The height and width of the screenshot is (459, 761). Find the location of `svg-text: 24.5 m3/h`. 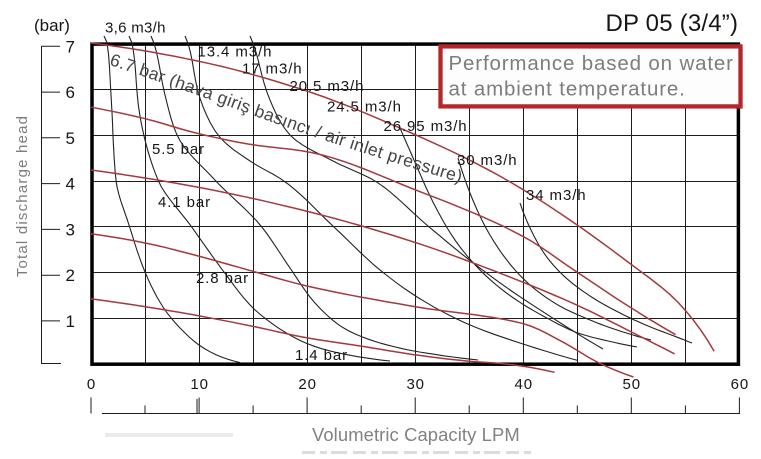

svg-text: 24.5 m3/h is located at coordinates (364, 107).